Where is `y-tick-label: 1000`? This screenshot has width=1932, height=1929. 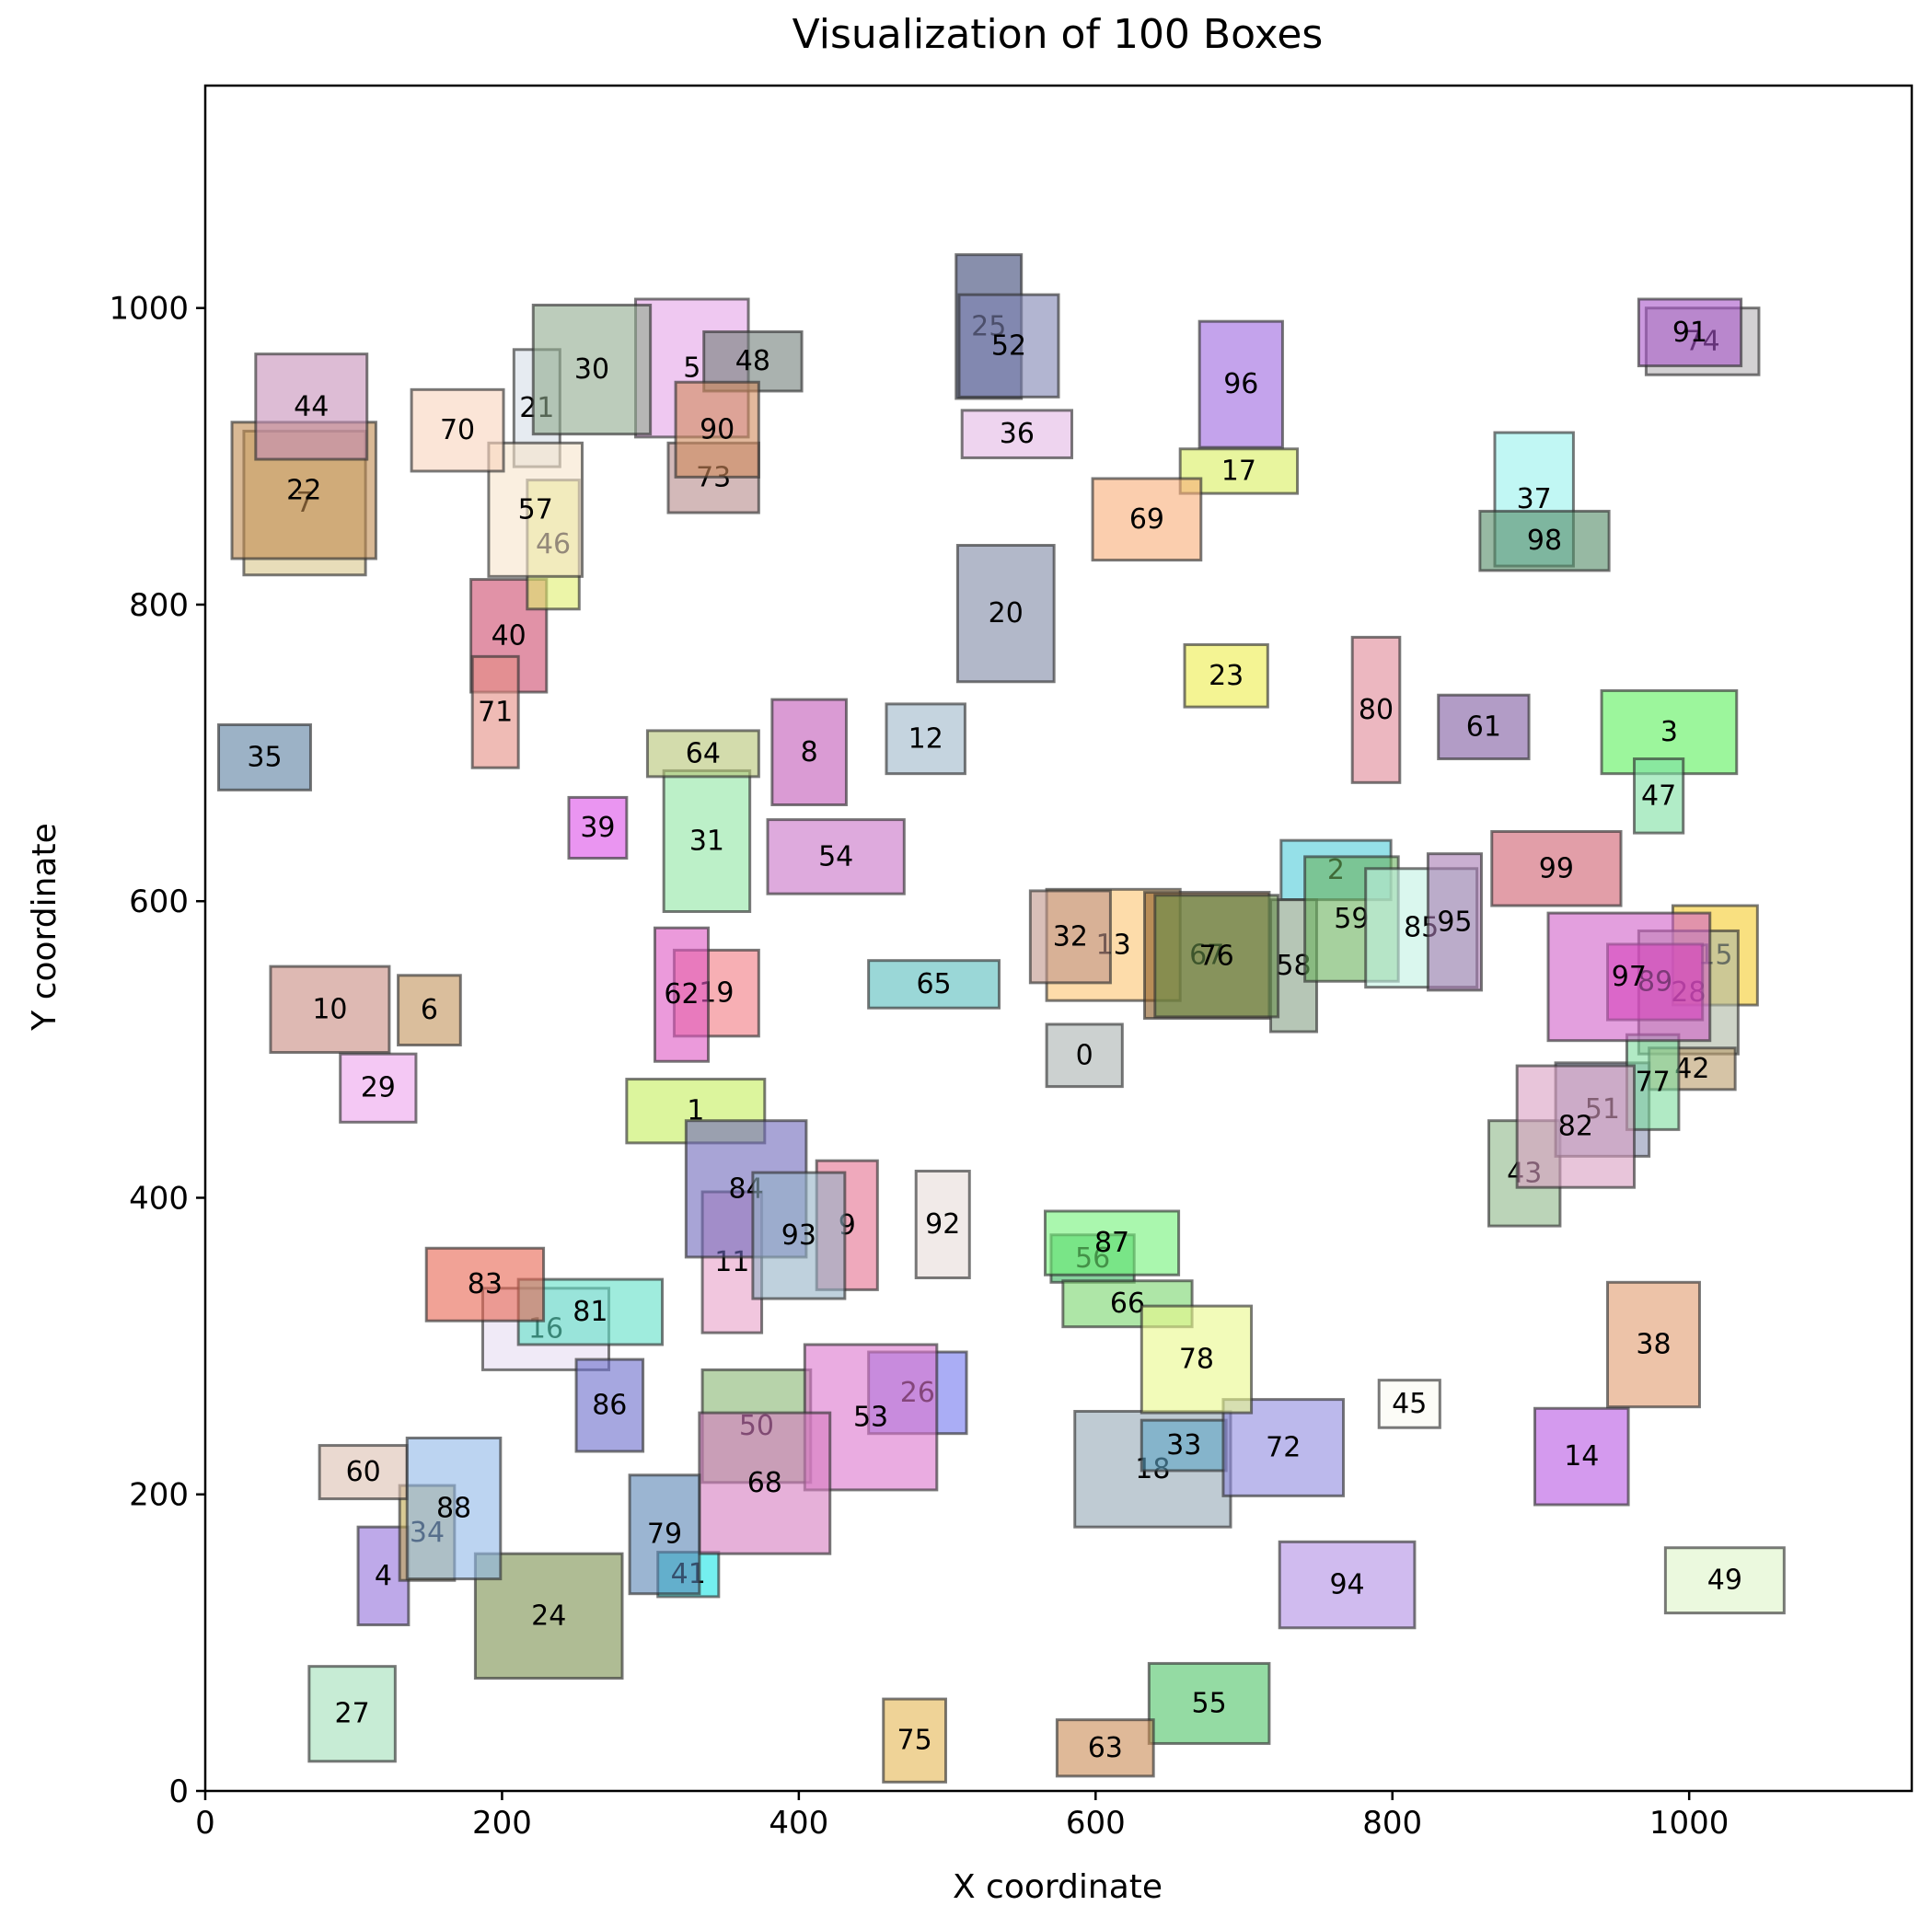 y-tick-label: 1000 is located at coordinates (149, 309).